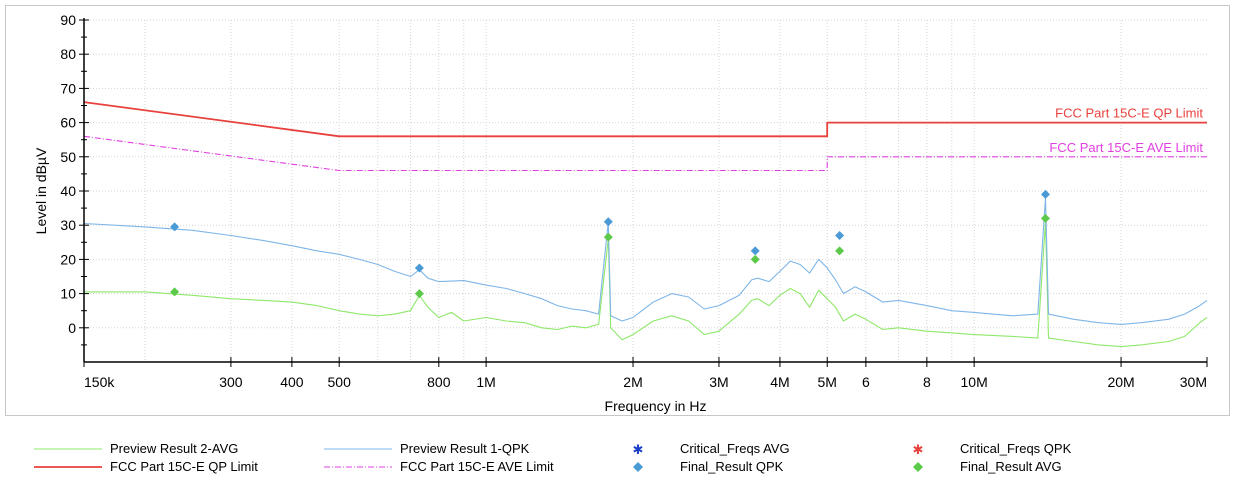 The image size is (1235, 480). I want to click on series-fcc-part-15c-e-qp-limit, so click(645, 119).